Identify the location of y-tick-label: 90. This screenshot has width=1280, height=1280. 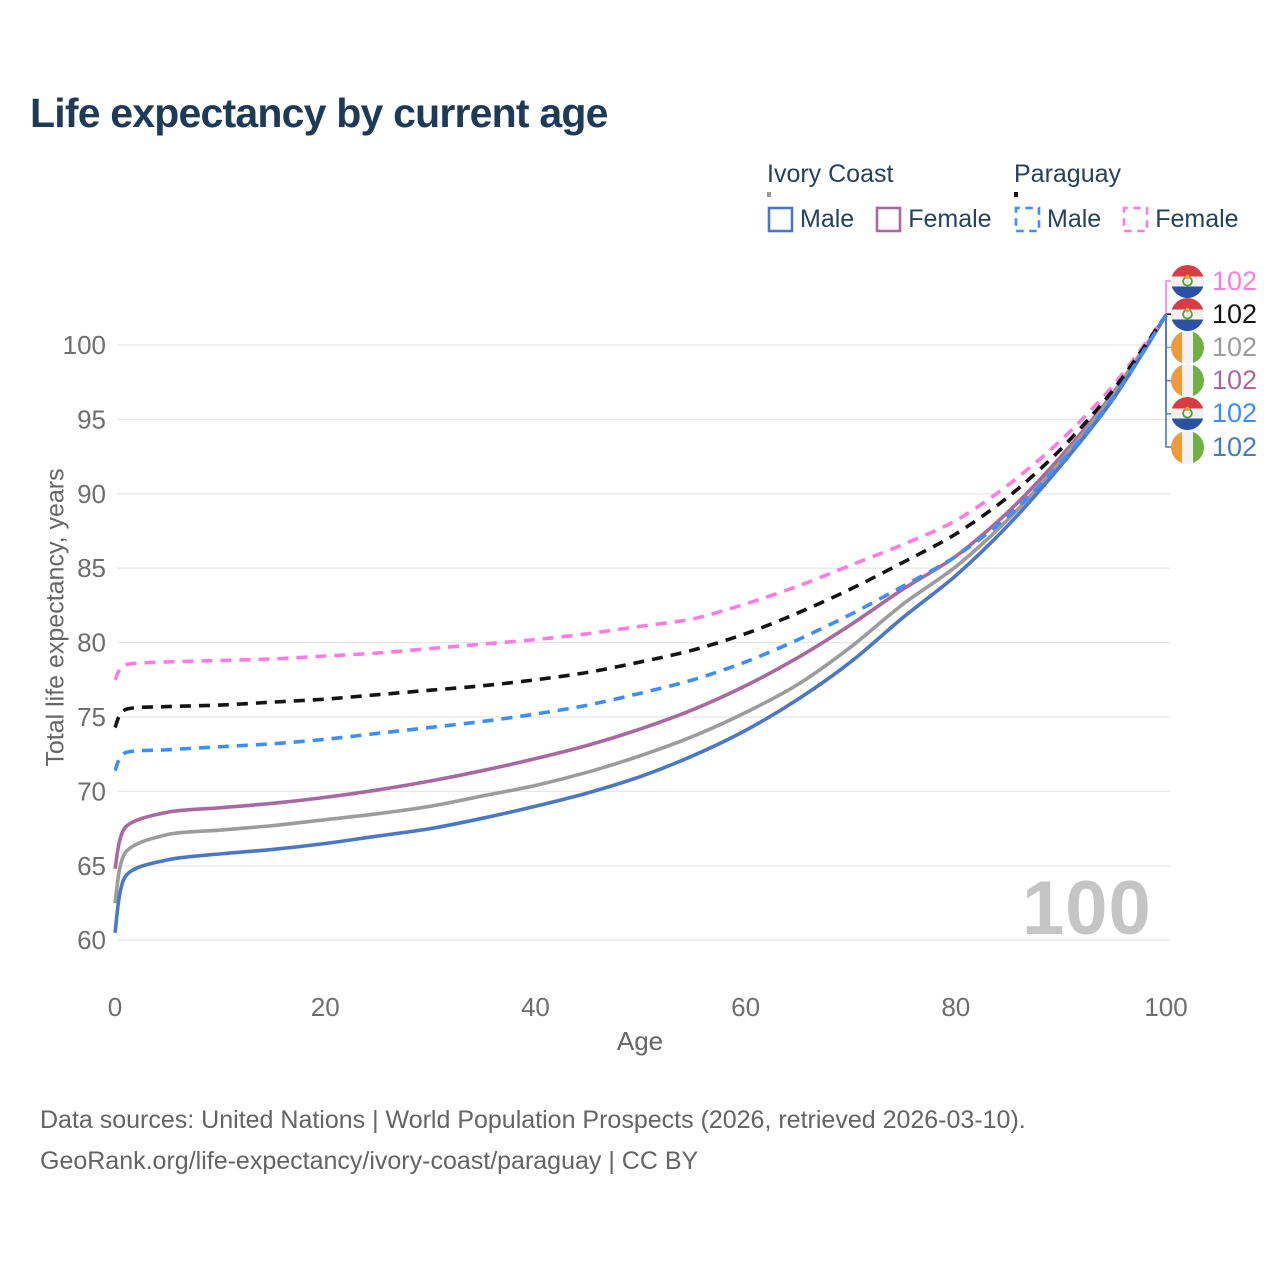
(91, 494).